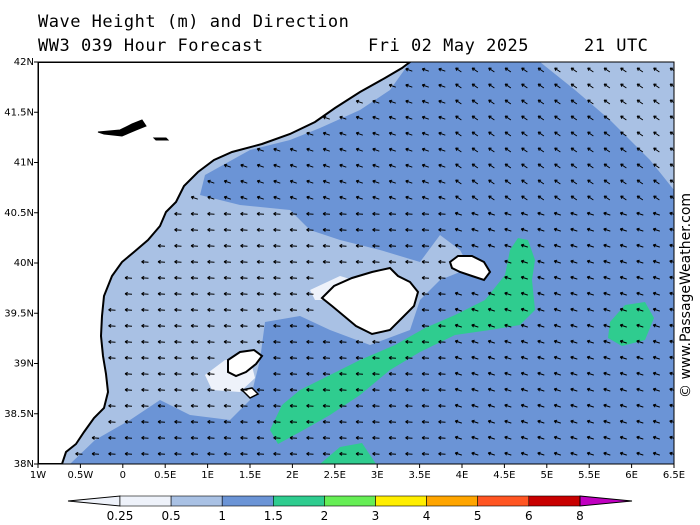 The image size is (700, 525). What do you see at coordinates (449, 46) in the screenshot?
I see `forecast-date: Fri 02 May 2025` at bounding box center [449, 46].